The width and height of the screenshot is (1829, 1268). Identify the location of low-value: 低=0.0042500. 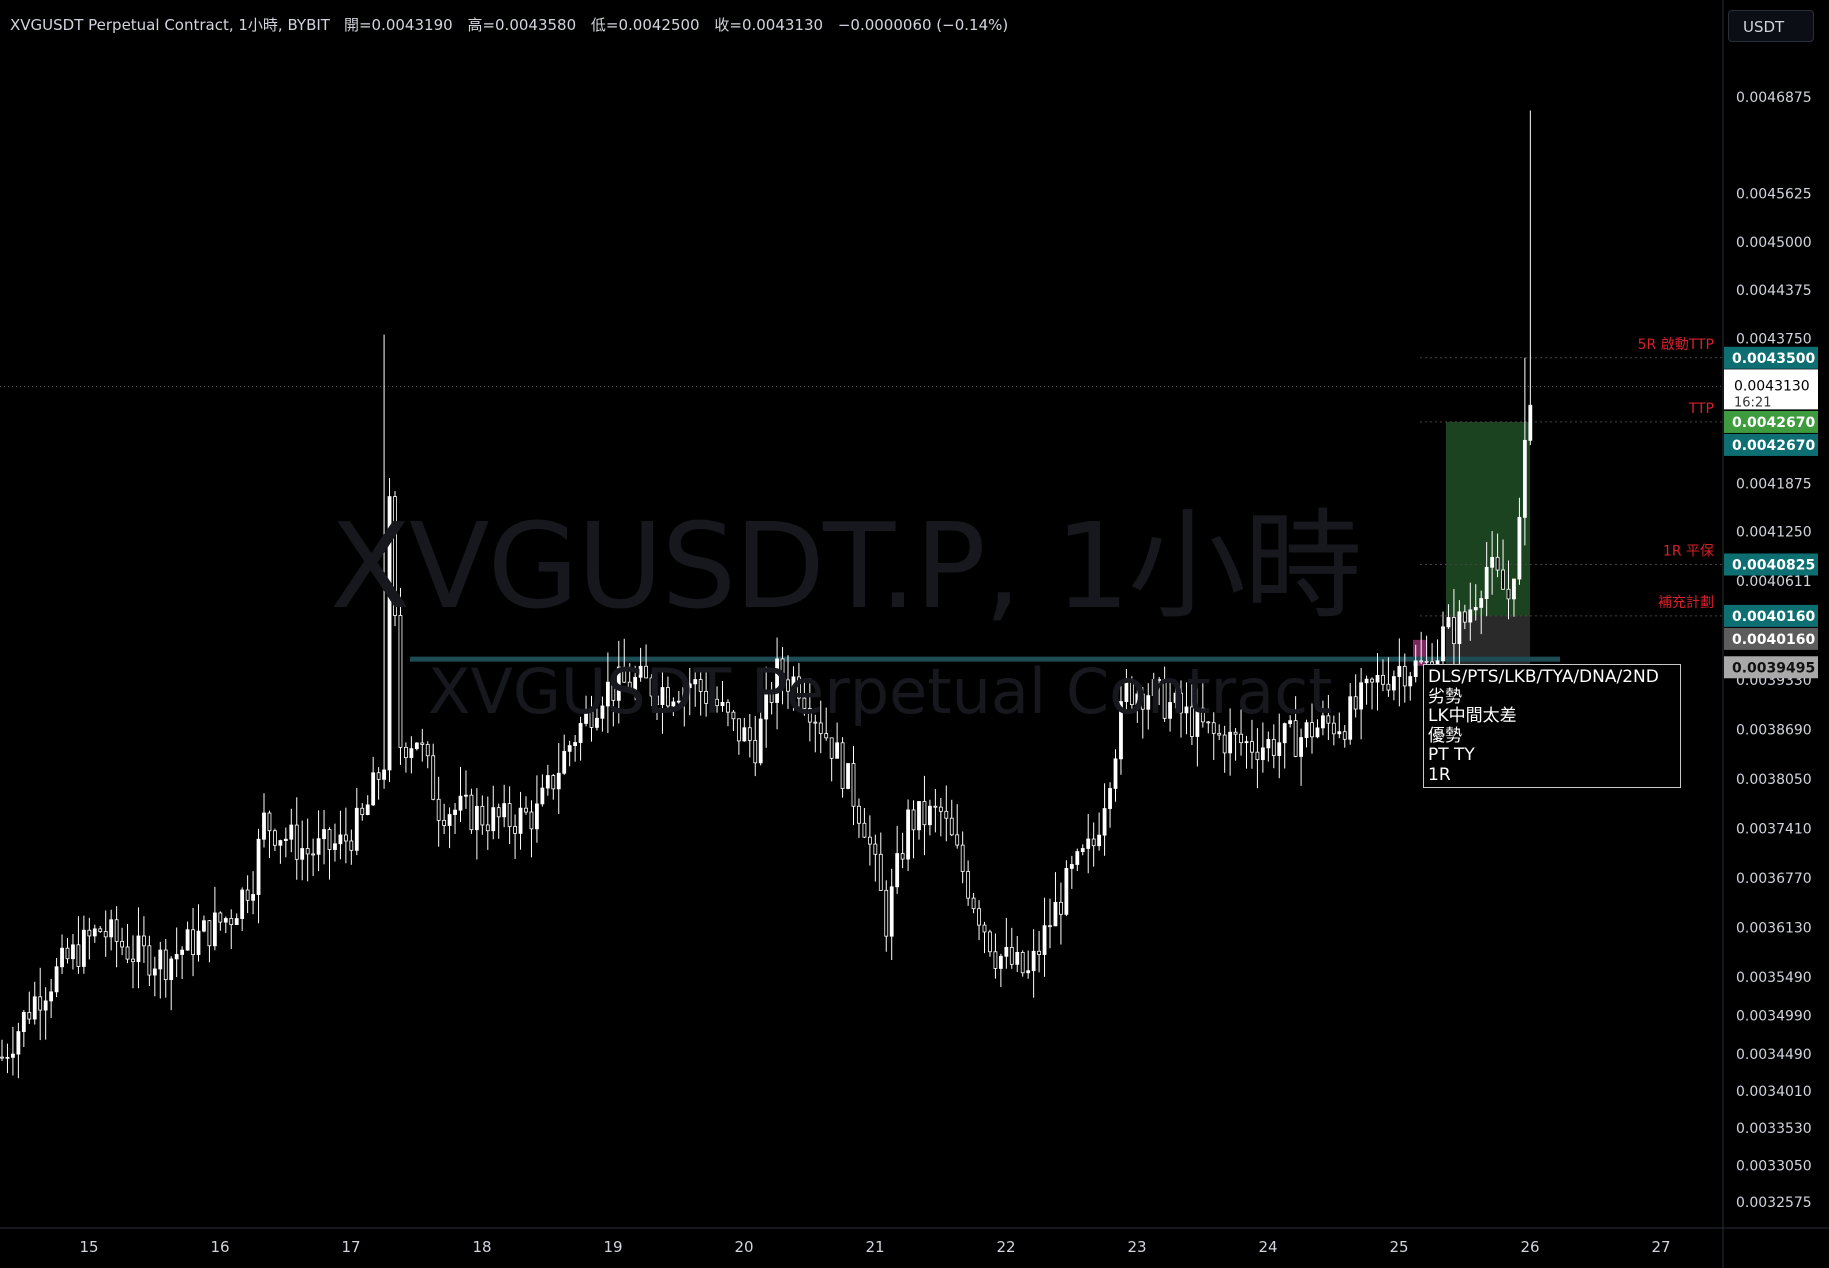
(645, 25).